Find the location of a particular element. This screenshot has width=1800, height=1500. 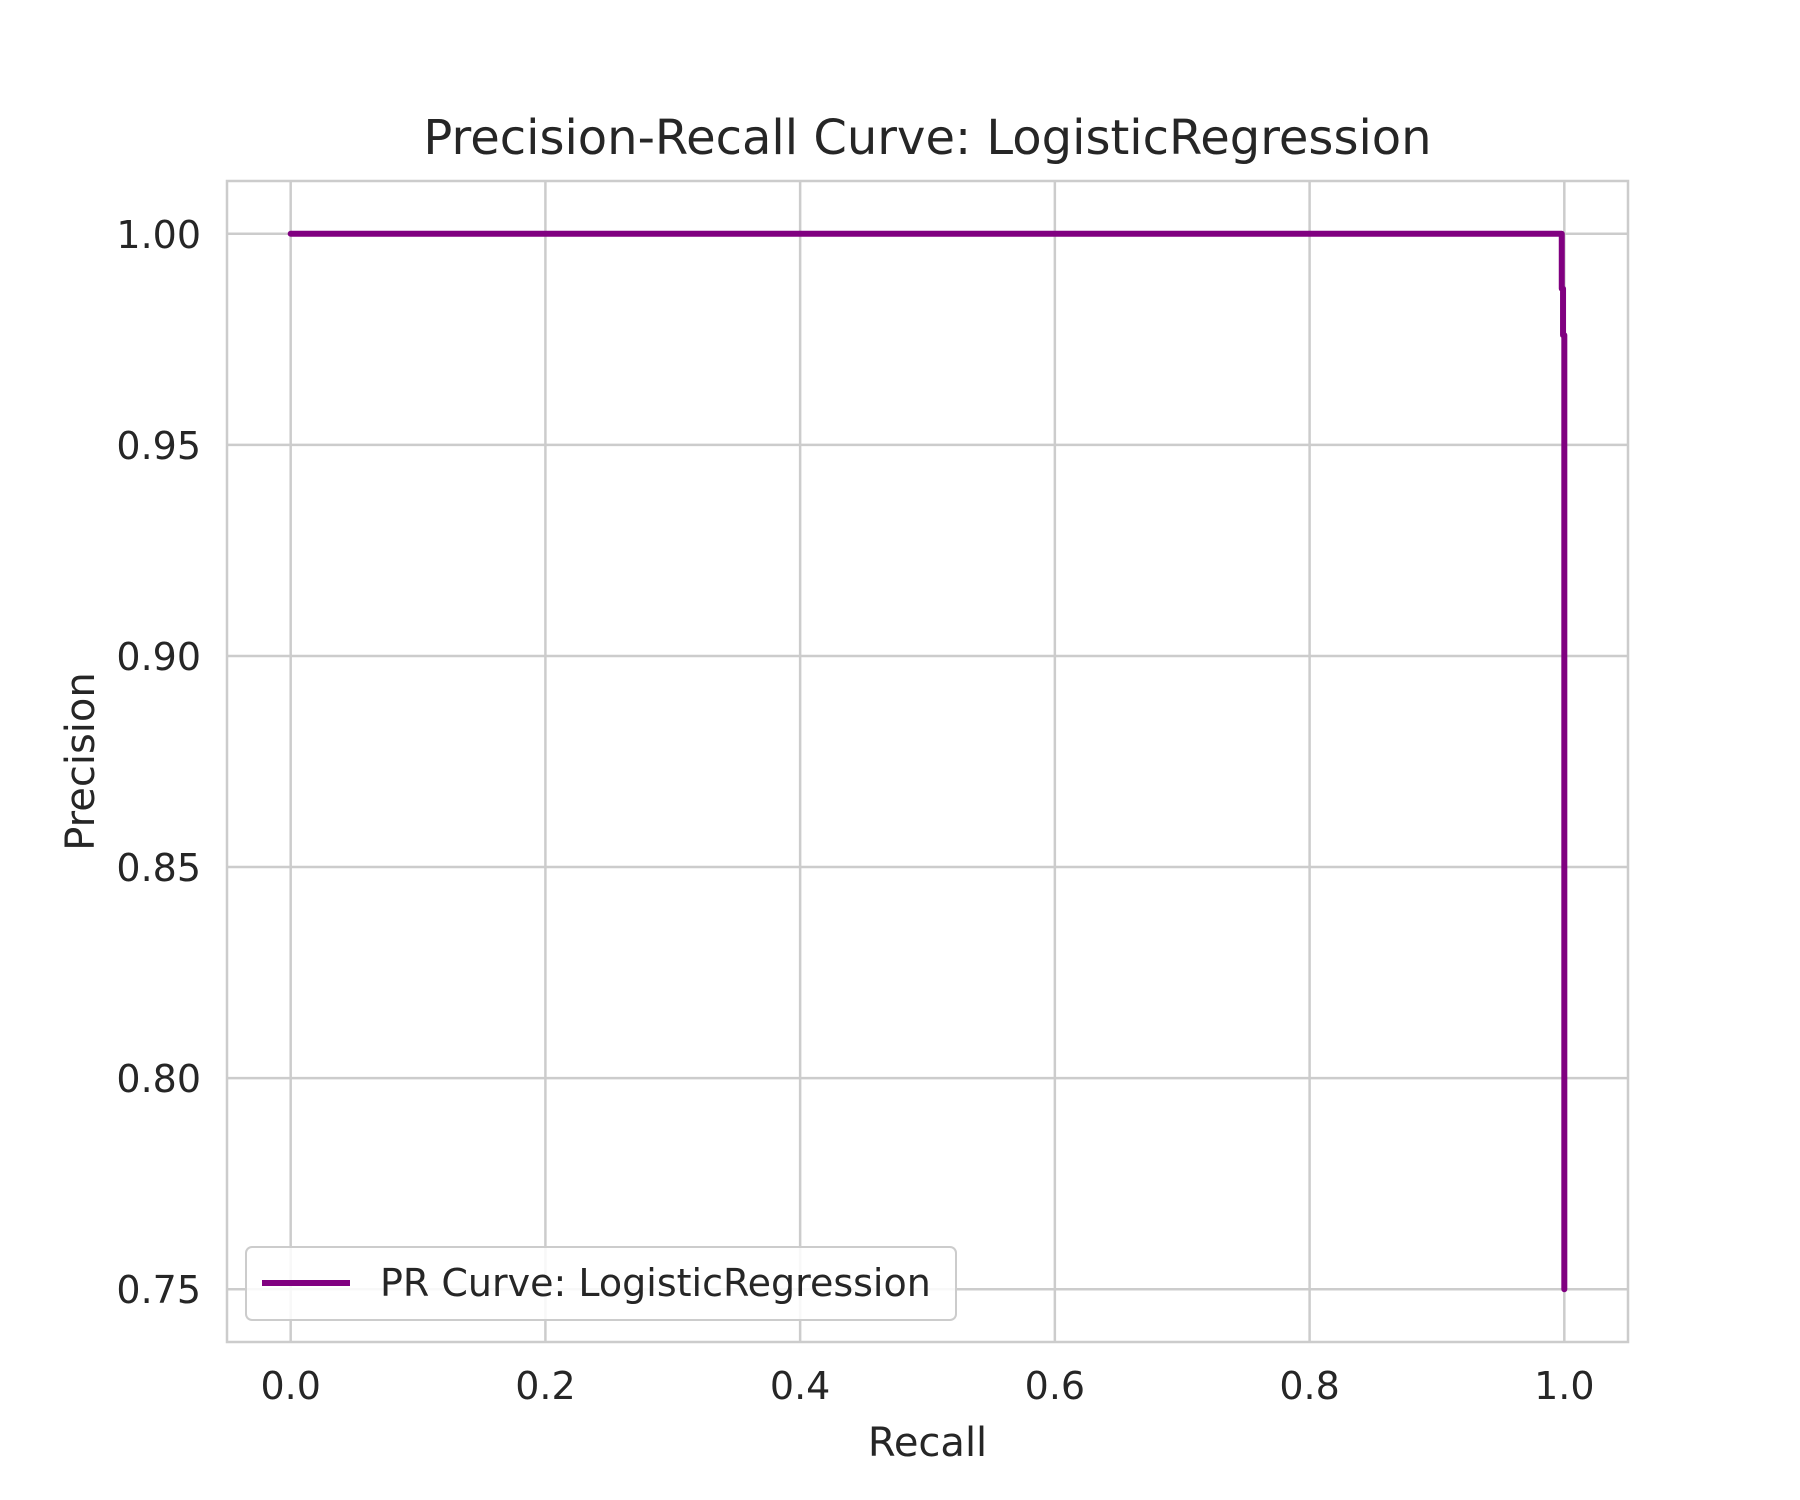

y-tick-label: 0.85 is located at coordinates (158, 868).